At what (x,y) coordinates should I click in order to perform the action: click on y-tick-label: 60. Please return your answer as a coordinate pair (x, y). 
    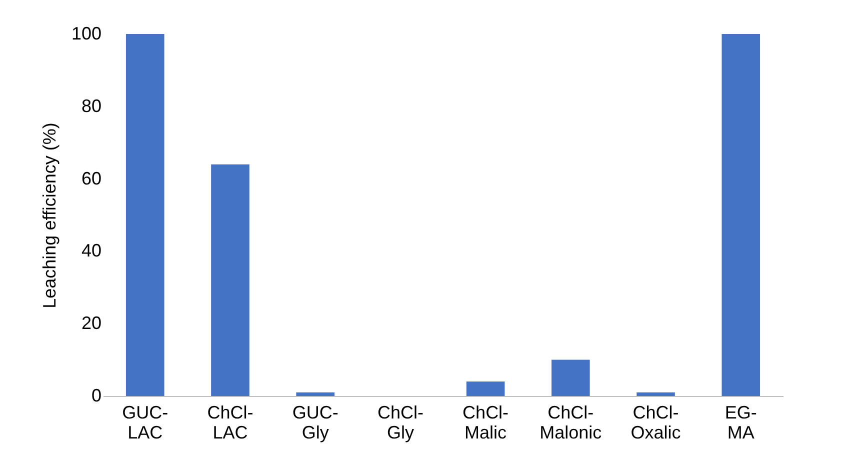
    Looking at the image, I should click on (91, 178).